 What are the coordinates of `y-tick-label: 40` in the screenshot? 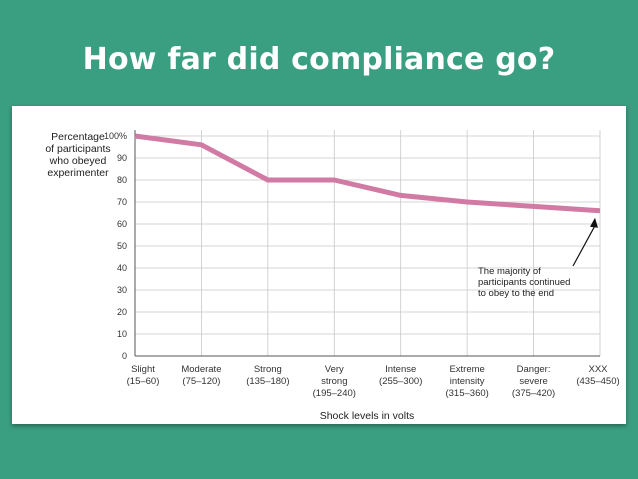 It's located at (122, 268).